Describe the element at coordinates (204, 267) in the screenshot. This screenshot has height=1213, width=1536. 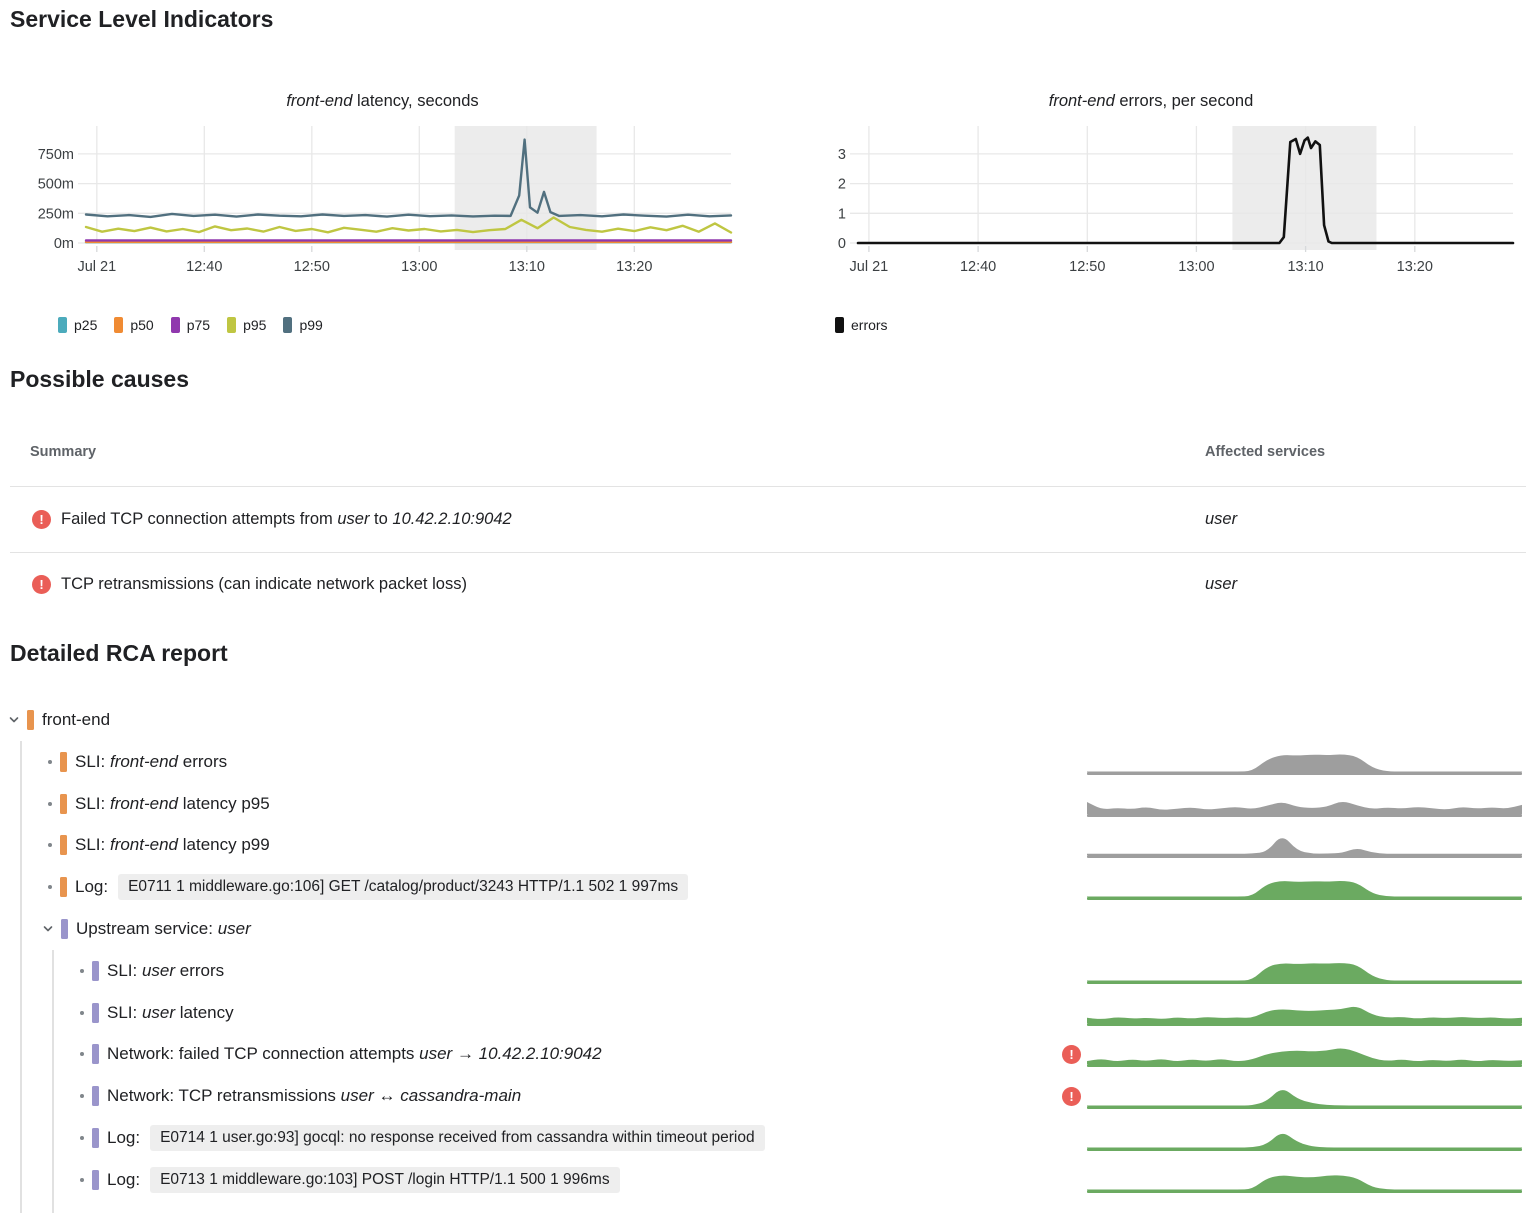
I see `x-axis-tick-label: 12:40` at that location.